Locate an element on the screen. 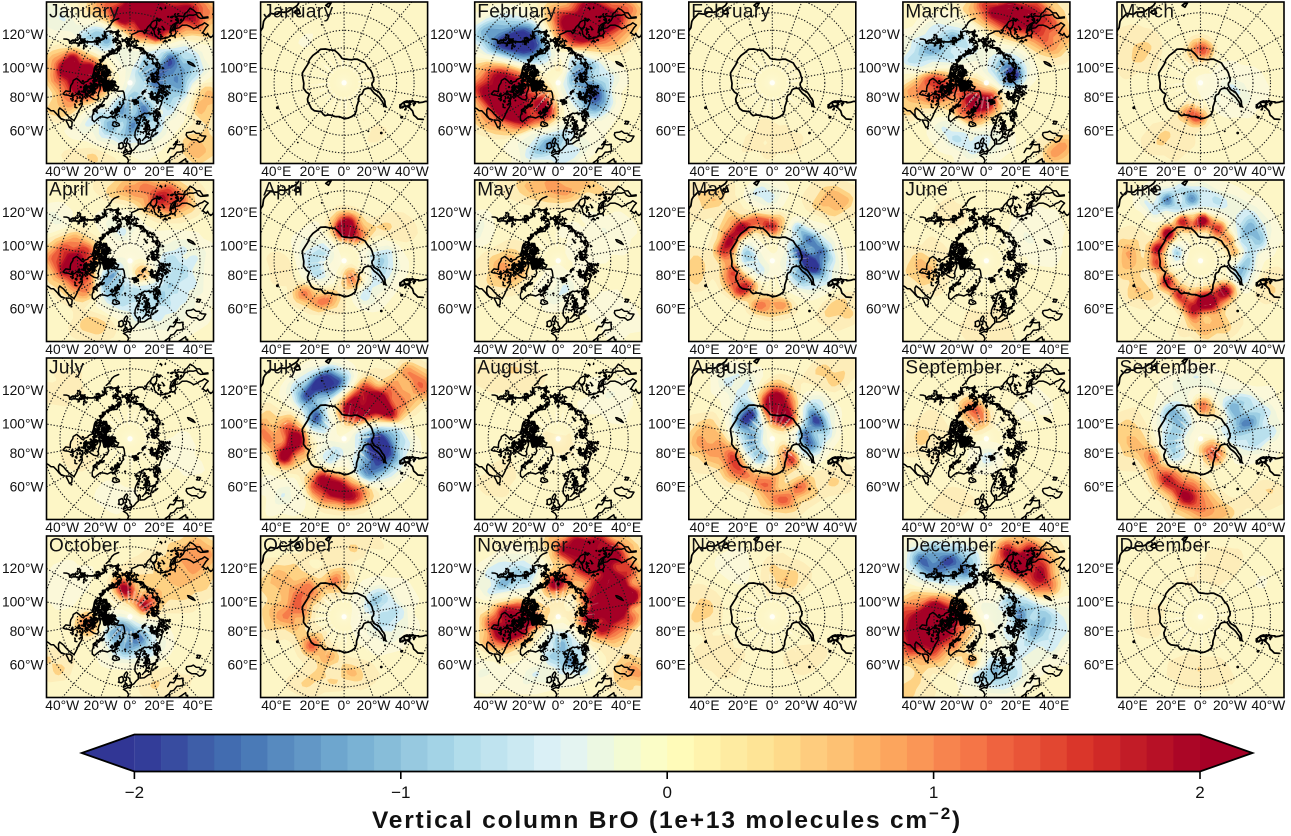 This screenshot has width=1291, height=836. svg-text: −1 is located at coordinates (400, 792).